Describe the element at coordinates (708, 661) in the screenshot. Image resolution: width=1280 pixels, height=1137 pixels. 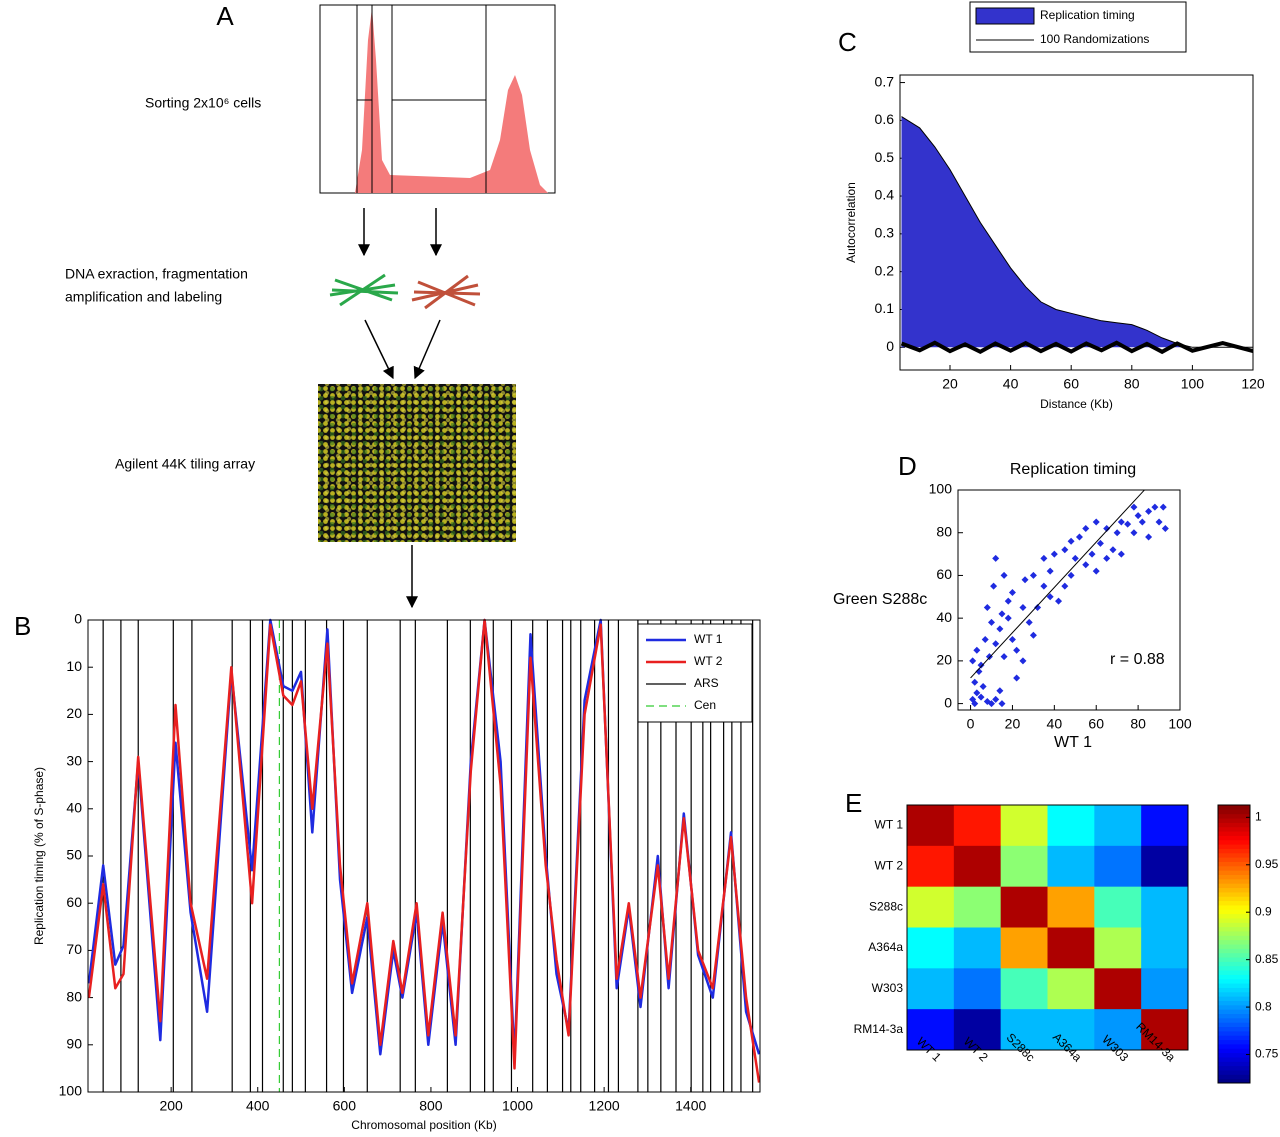
I see `legend-label: WT 2` at that location.